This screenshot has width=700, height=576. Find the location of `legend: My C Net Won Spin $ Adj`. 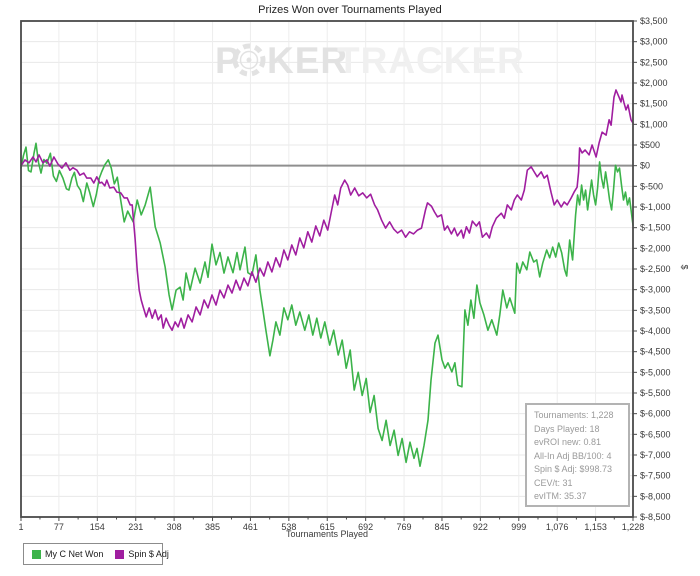

legend: My C Net Won Spin $ Adj is located at coordinates (96, 554).